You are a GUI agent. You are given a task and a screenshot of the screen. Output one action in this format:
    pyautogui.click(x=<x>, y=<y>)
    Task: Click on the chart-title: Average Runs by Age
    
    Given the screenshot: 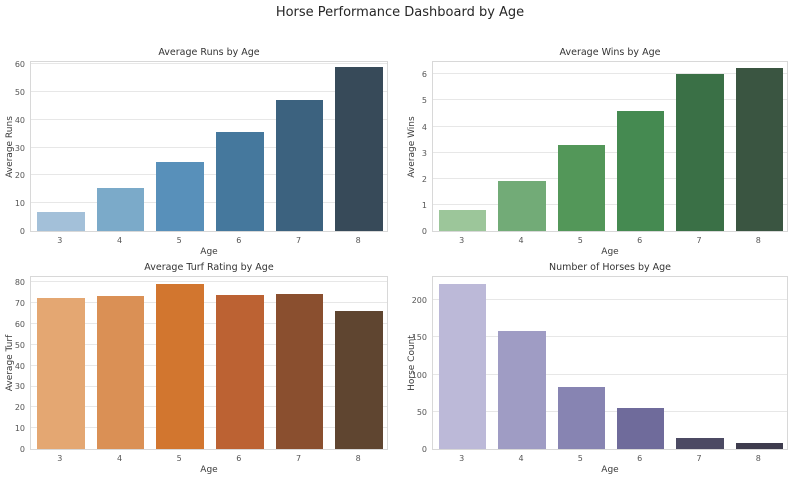 What is the action you would take?
    pyautogui.click(x=209, y=52)
    